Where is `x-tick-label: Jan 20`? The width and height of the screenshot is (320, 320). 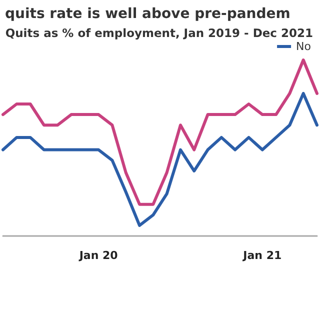 x-tick-label: Jan 20 is located at coordinates (98, 255).